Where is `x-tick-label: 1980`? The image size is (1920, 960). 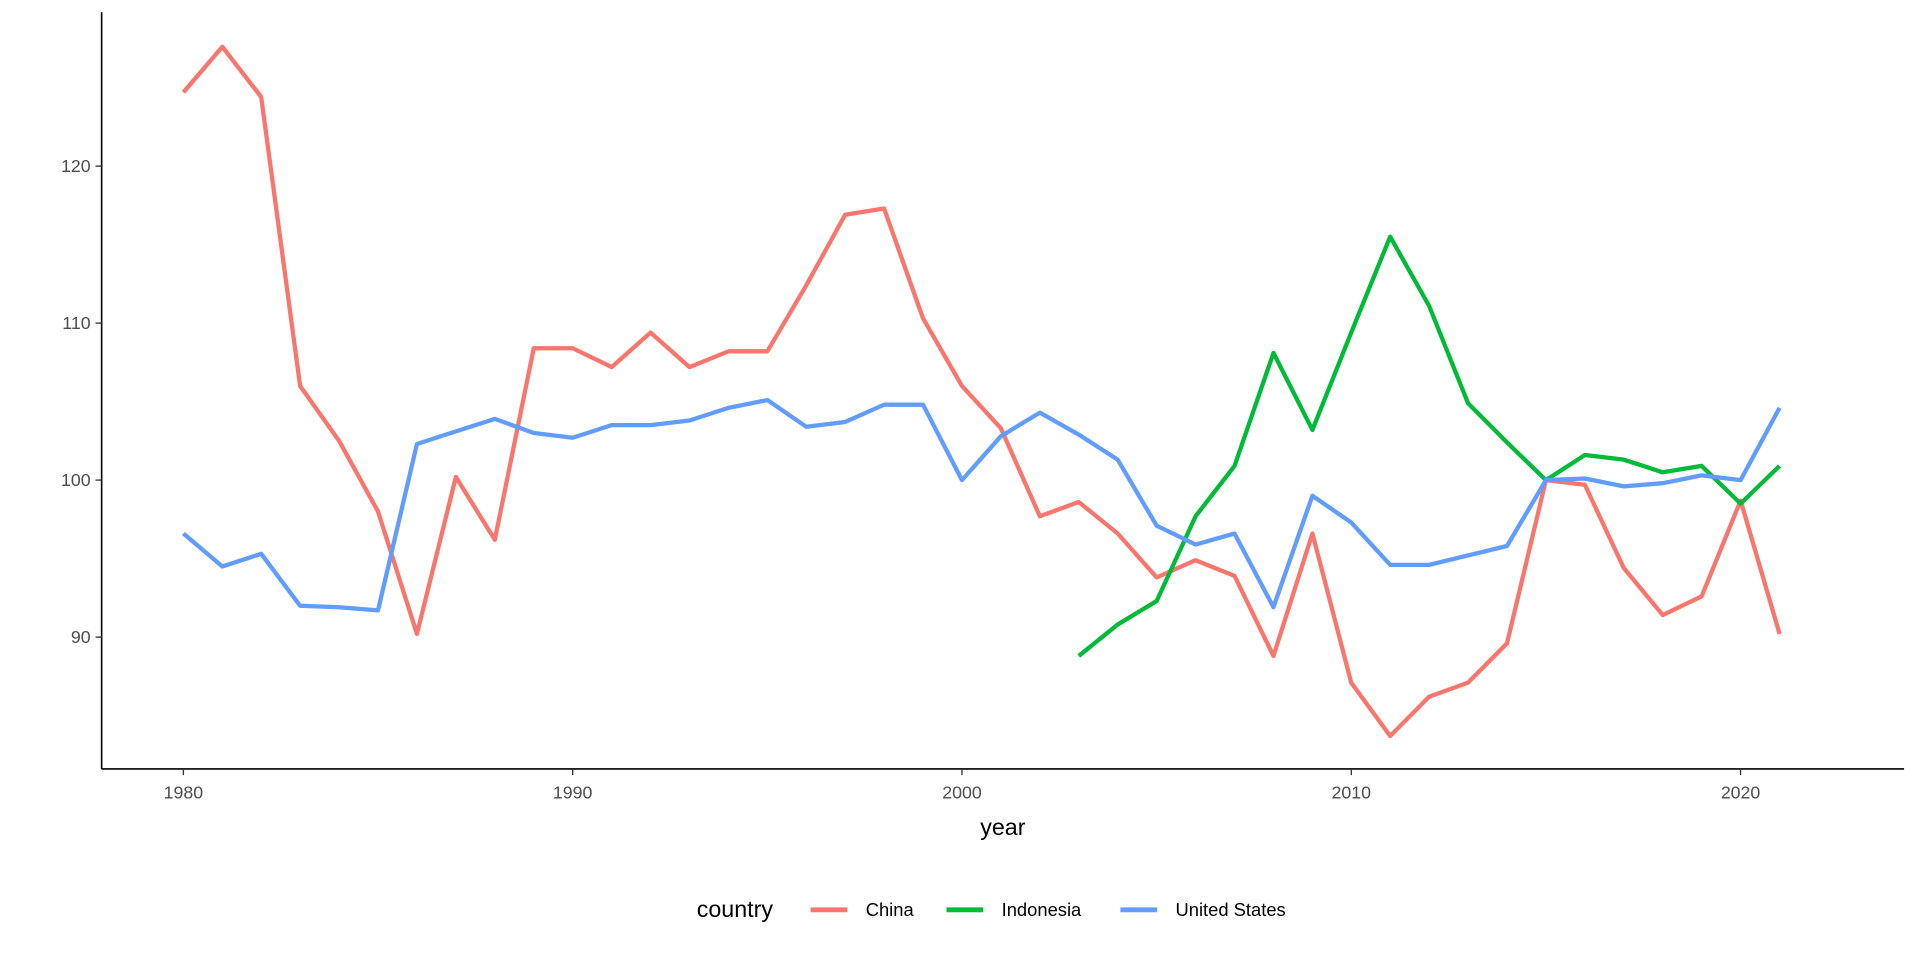 x-tick-label: 1980 is located at coordinates (184, 792).